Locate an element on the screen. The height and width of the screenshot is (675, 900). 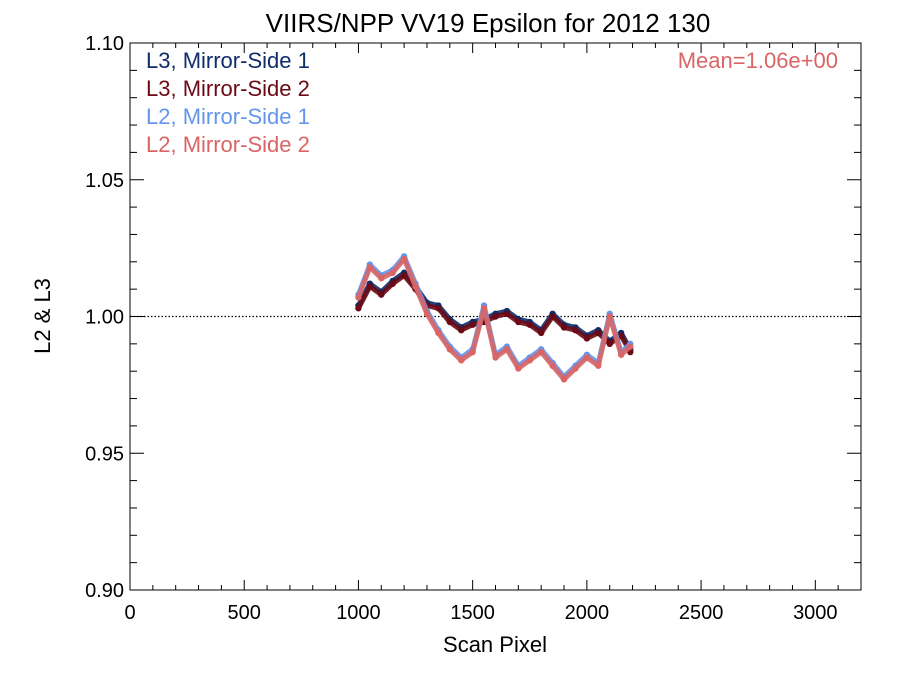
x-tick-label: 2000 is located at coordinates (587, 613).